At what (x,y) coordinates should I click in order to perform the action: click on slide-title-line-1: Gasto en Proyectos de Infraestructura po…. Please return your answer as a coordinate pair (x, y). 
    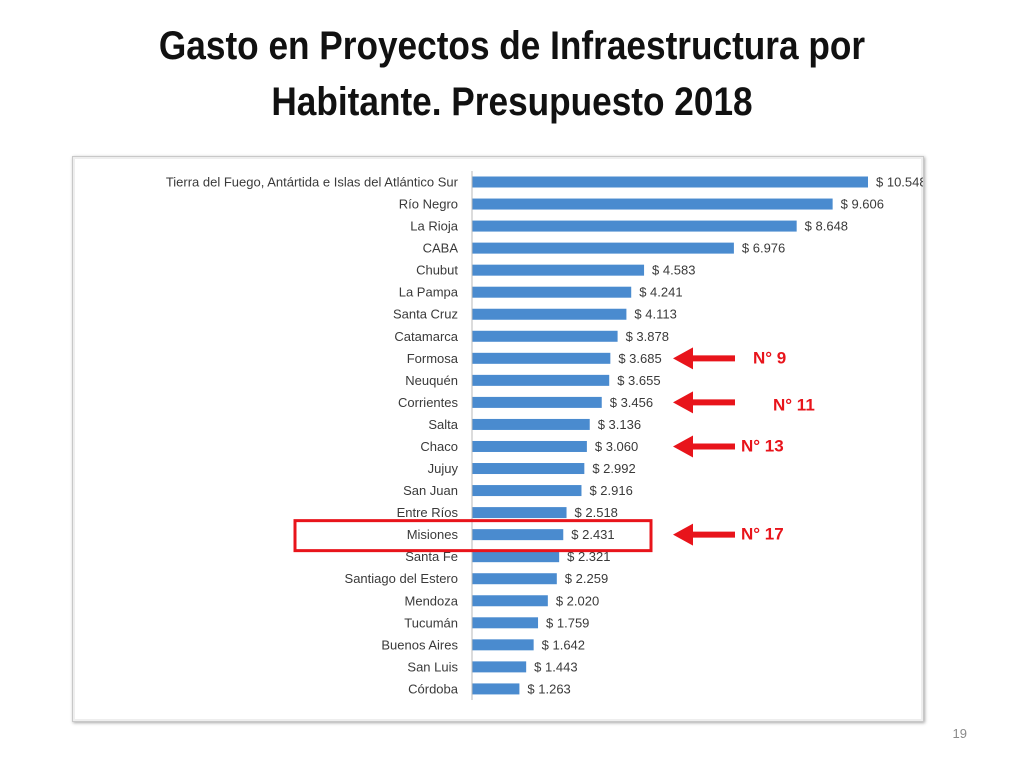
    Looking at the image, I should click on (512, 46).